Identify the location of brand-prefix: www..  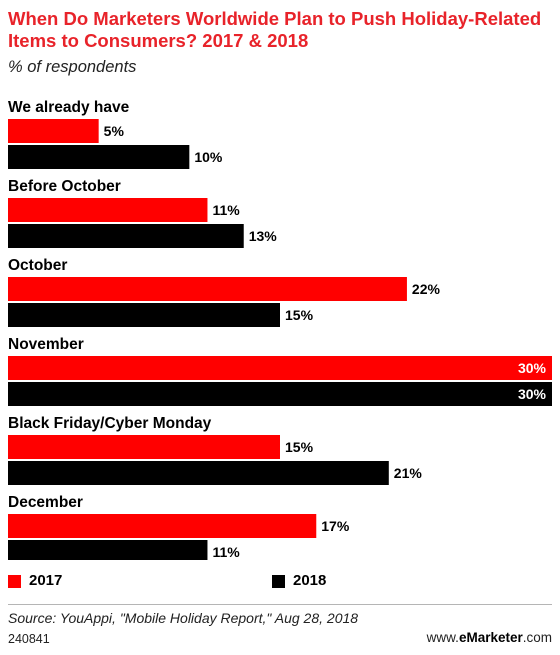
(442, 637).